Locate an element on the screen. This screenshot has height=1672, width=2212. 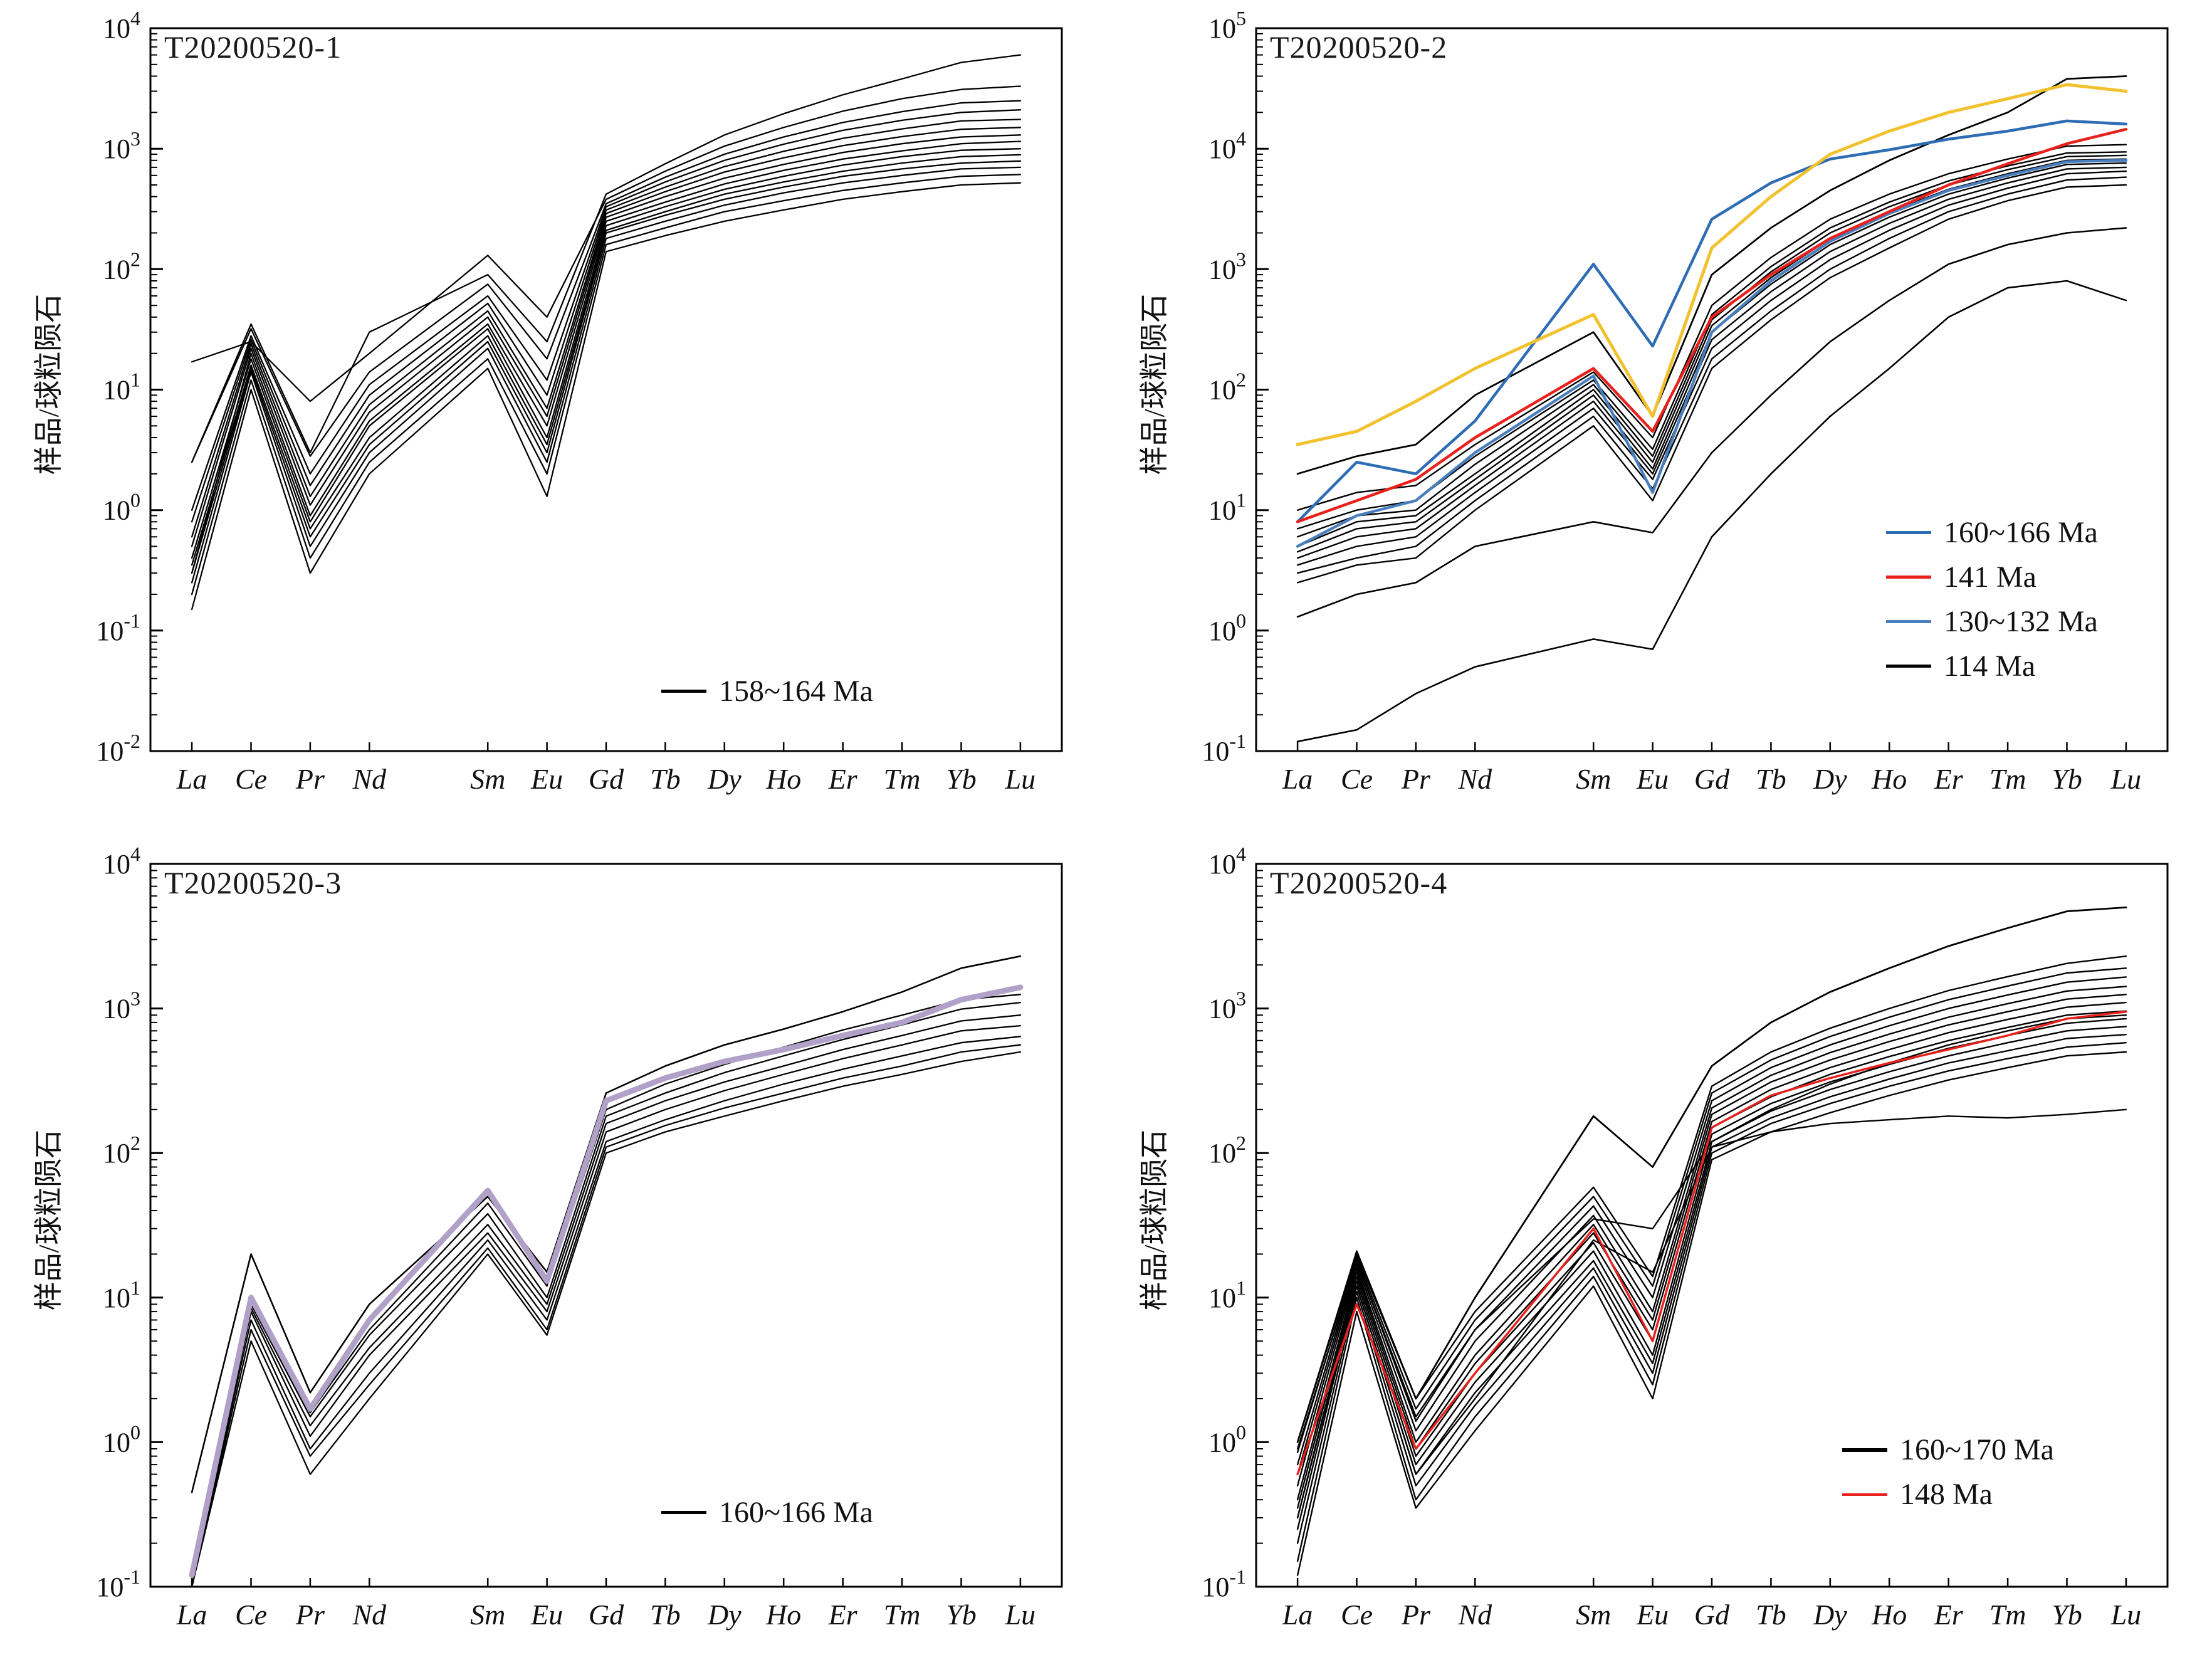
x-tick-label: Dy is located at coordinates (1830, 779).